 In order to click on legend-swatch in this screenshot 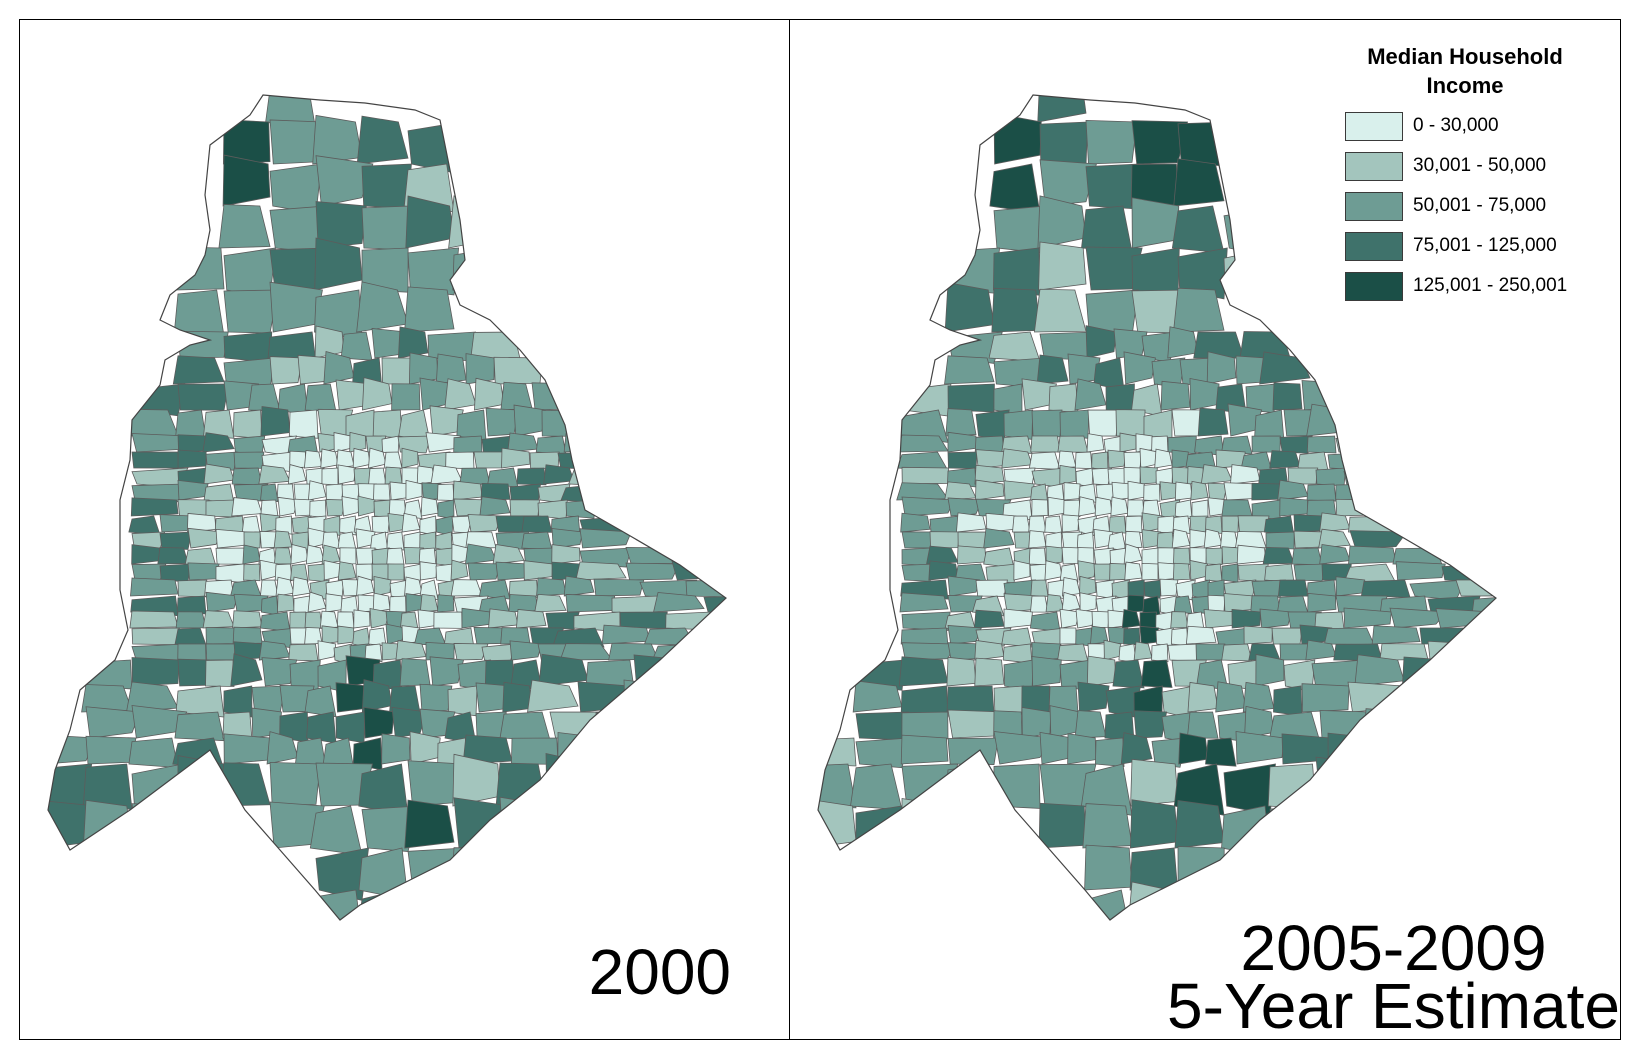, I will do `click(1374, 166)`.